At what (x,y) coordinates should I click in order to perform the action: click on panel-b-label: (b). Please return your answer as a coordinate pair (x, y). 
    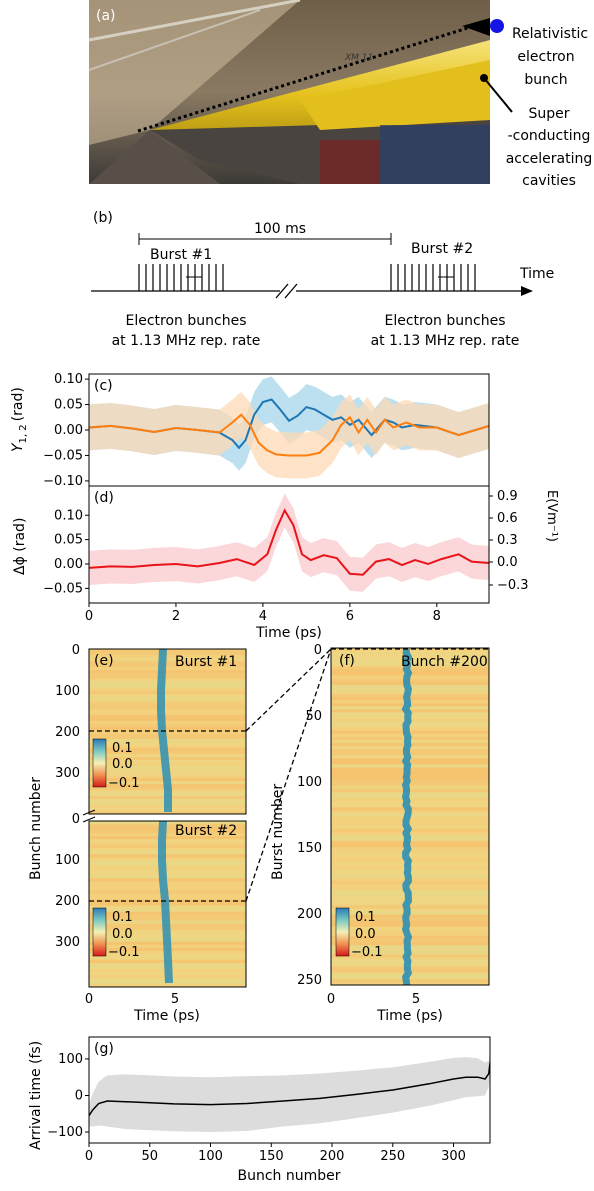
    Looking at the image, I should click on (103, 218).